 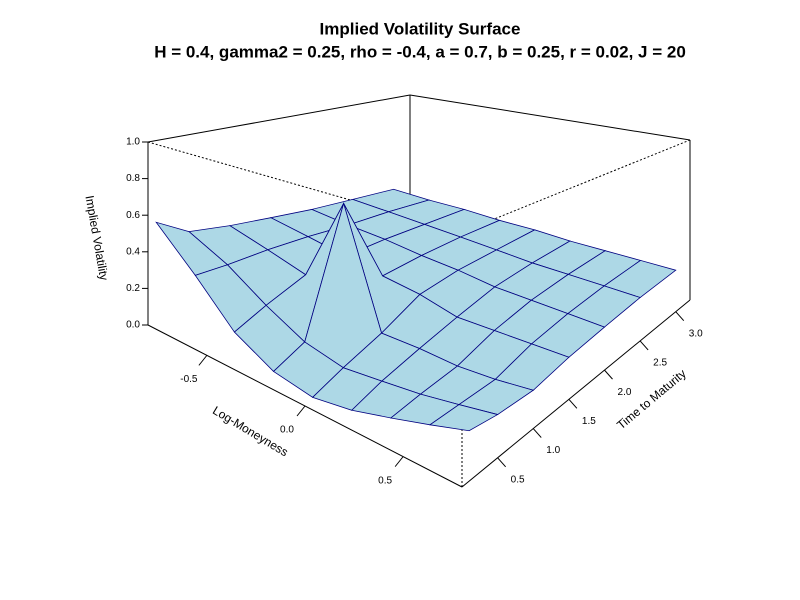 What do you see at coordinates (133, 288) in the screenshot?
I see `z-tick-label: 0.2` at bounding box center [133, 288].